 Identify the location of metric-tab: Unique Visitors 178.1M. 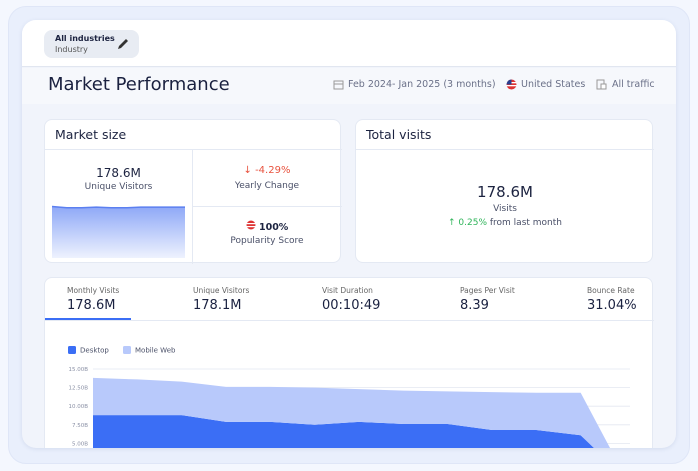
(221, 299).